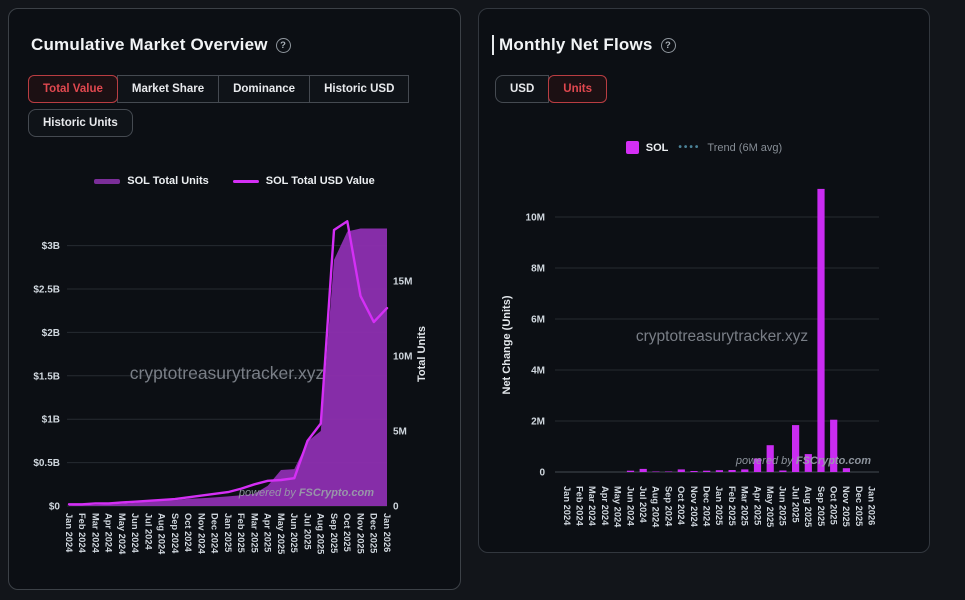  What do you see at coordinates (578, 89) in the screenshot?
I see `tab-units: Units` at bounding box center [578, 89].